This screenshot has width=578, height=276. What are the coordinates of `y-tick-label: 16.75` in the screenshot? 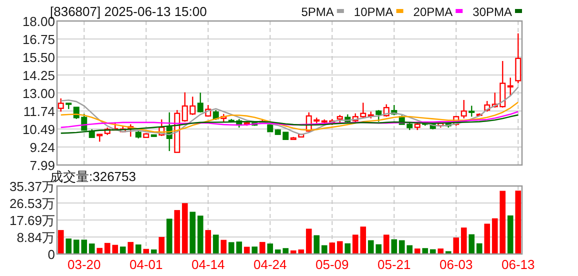 It's located at (38, 39).